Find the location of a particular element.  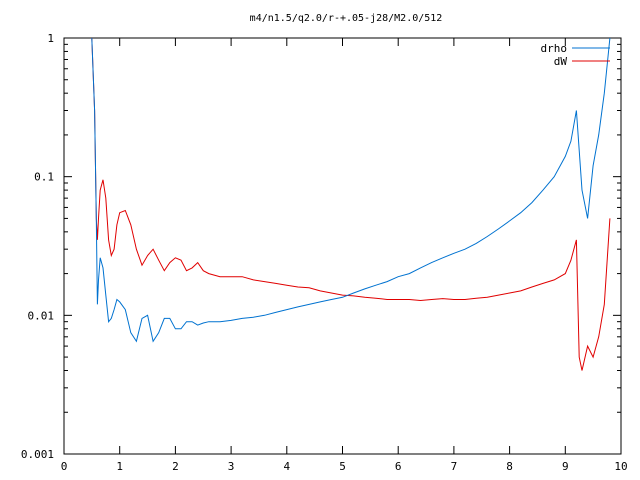

chart-title: m4/n1.5/q2.0/r-+.05-j28/M2.0/512 is located at coordinates (346, 18).